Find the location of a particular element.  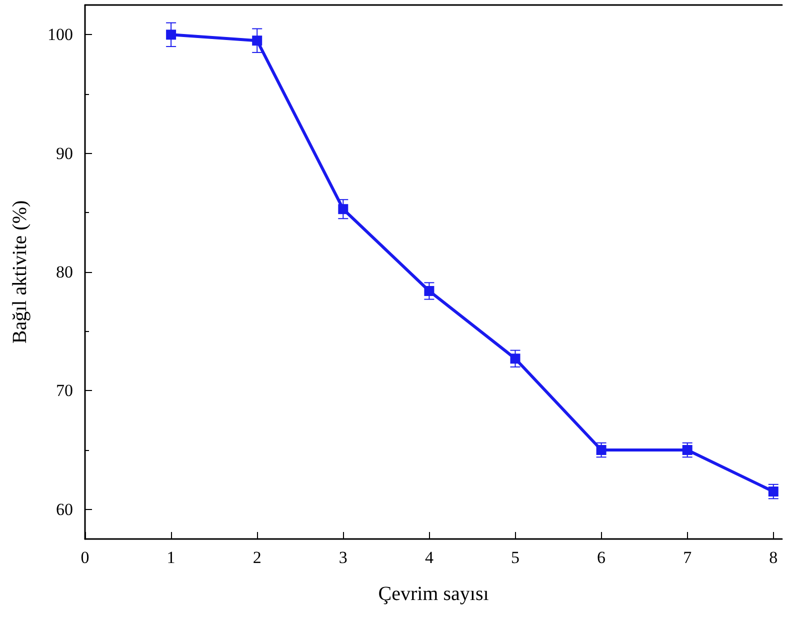

x-tick-label: 0 is located at coordinates (85, 557).